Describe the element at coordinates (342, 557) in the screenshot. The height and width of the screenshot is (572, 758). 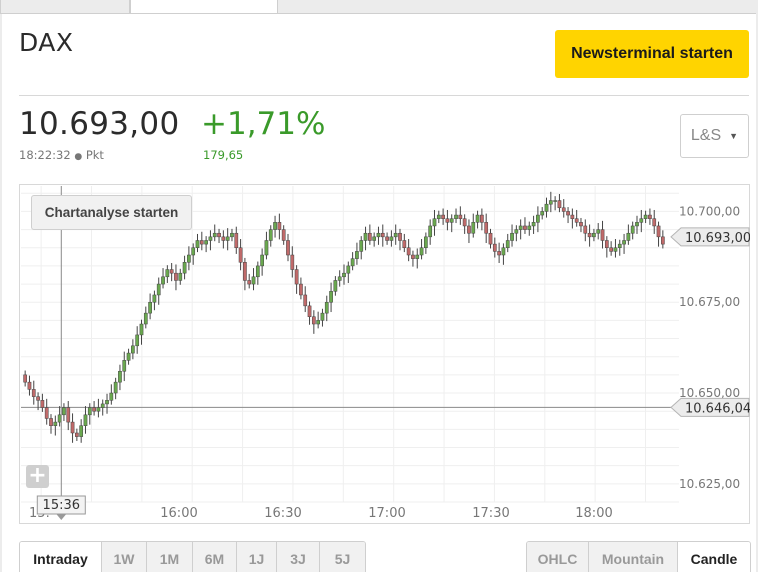
I see `range-5j: 5J` at that location.